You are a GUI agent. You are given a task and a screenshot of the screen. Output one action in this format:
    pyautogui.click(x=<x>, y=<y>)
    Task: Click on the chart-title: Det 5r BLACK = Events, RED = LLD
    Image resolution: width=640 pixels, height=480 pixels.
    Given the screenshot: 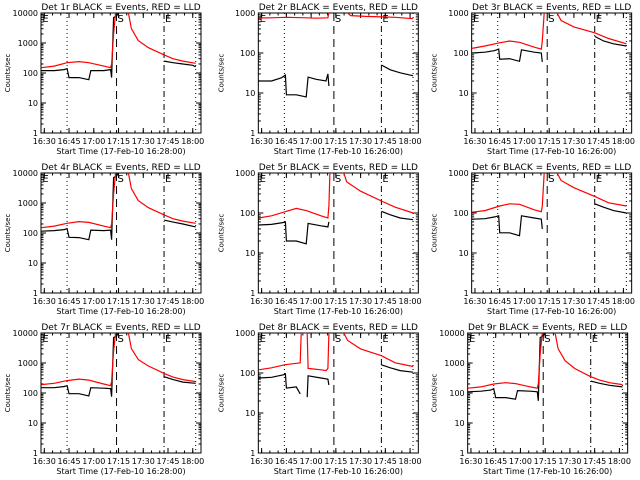 What is the action you would take?
    pyautogui.click(x=338, y=168)
    